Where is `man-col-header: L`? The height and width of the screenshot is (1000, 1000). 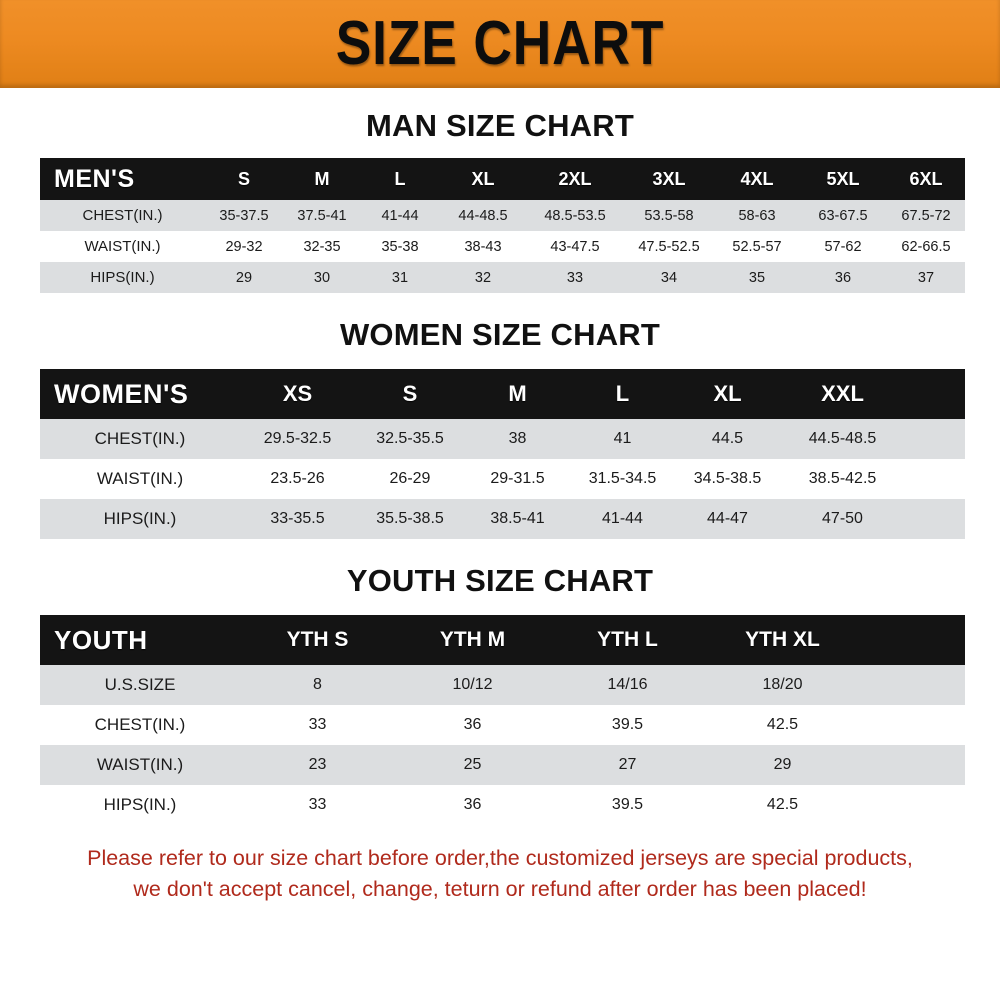 man-col-header: L is located at coordinates (400, 178).